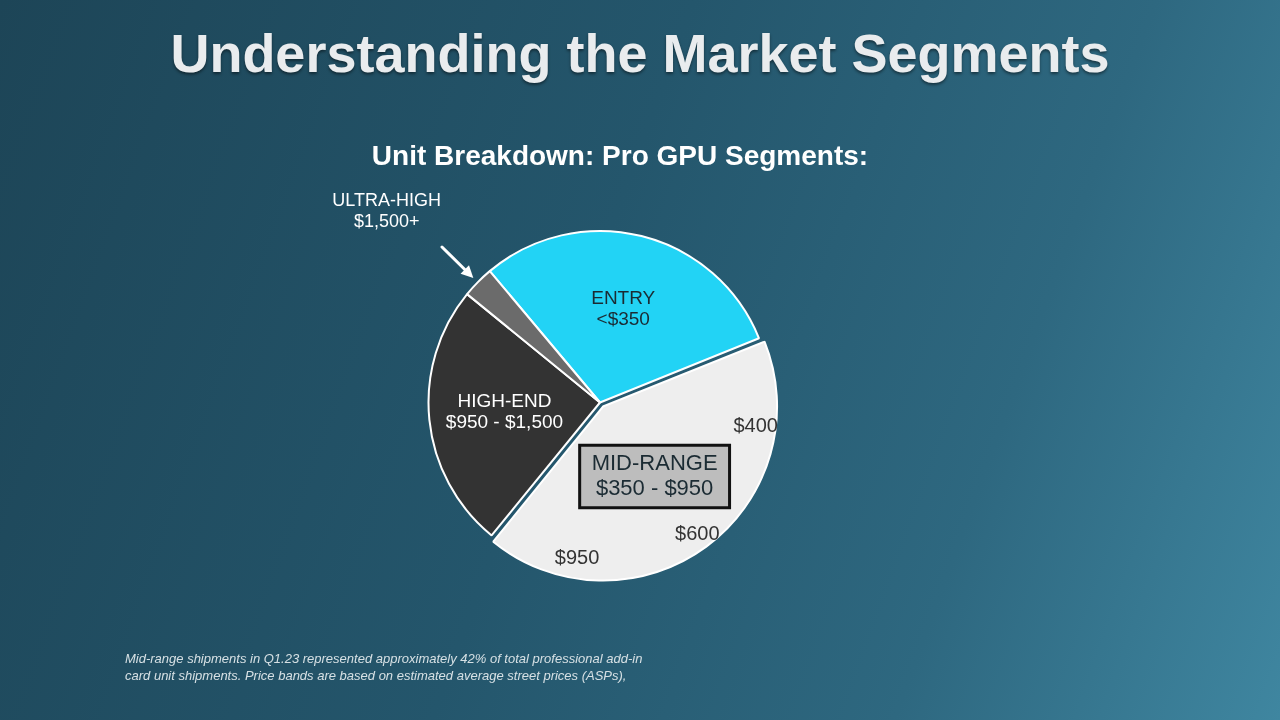 This screenshot has width=1280, height=720. I want to click on slice-label: ULTRA-HIGH $1,500+, so click(387, 211).